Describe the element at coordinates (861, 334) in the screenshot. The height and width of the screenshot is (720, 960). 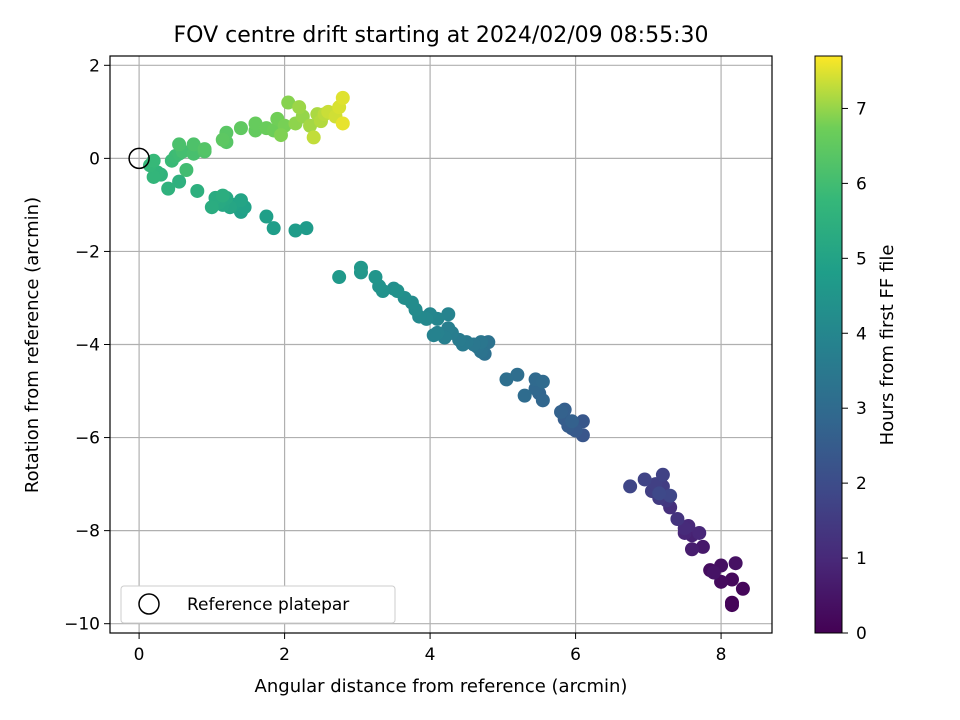
I see `colorbar-tick-label: 4` at that location.